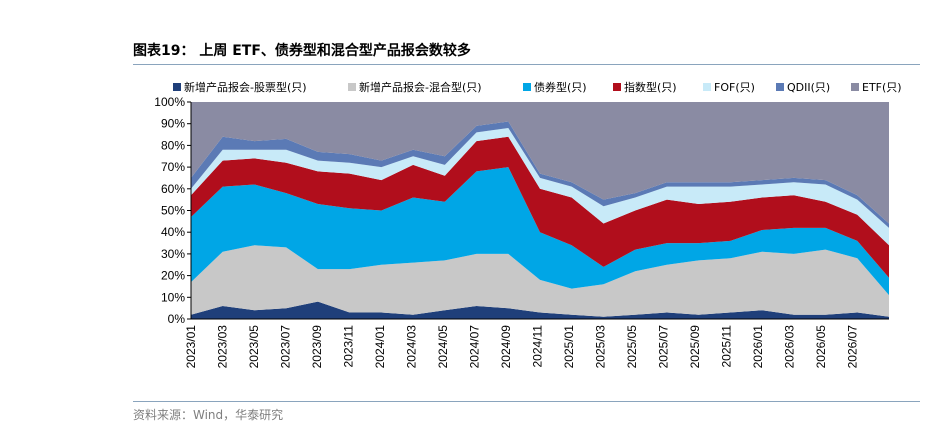 This screenshot has height=428, width=926. What do you see at coordinates (317, 347) in the screenshot?
I see `x-tick-label: 2023/09` at bounding box center [317, 347].